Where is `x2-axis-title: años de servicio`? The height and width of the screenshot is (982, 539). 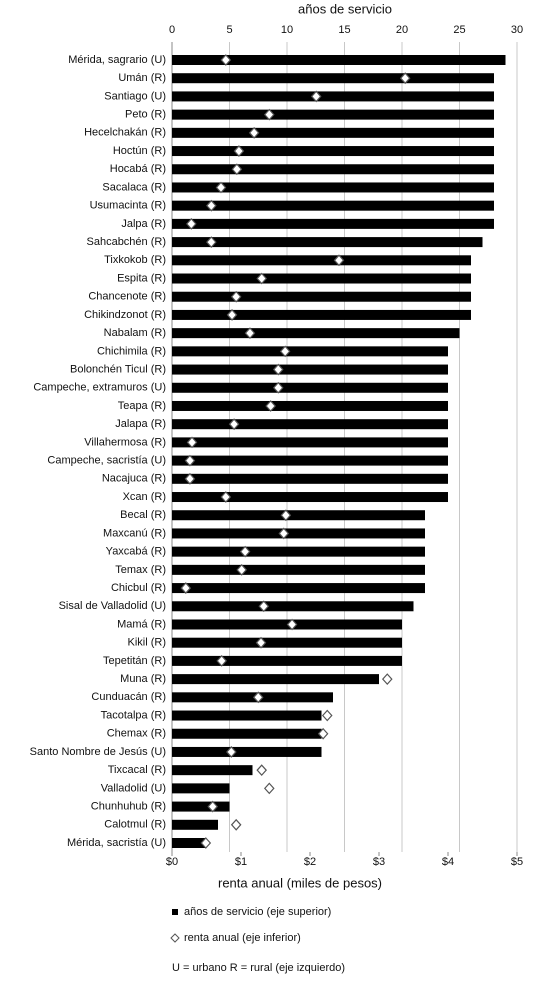 x2-axis-title: años de servicio is located at coordinates (345, 8).